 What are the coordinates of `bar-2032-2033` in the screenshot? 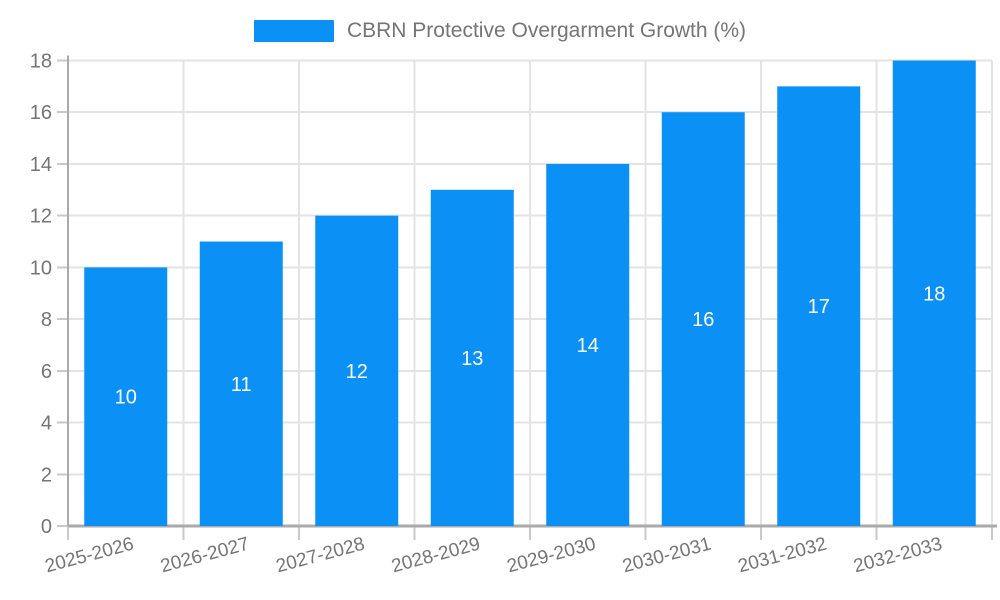 It's located at (934, 293).